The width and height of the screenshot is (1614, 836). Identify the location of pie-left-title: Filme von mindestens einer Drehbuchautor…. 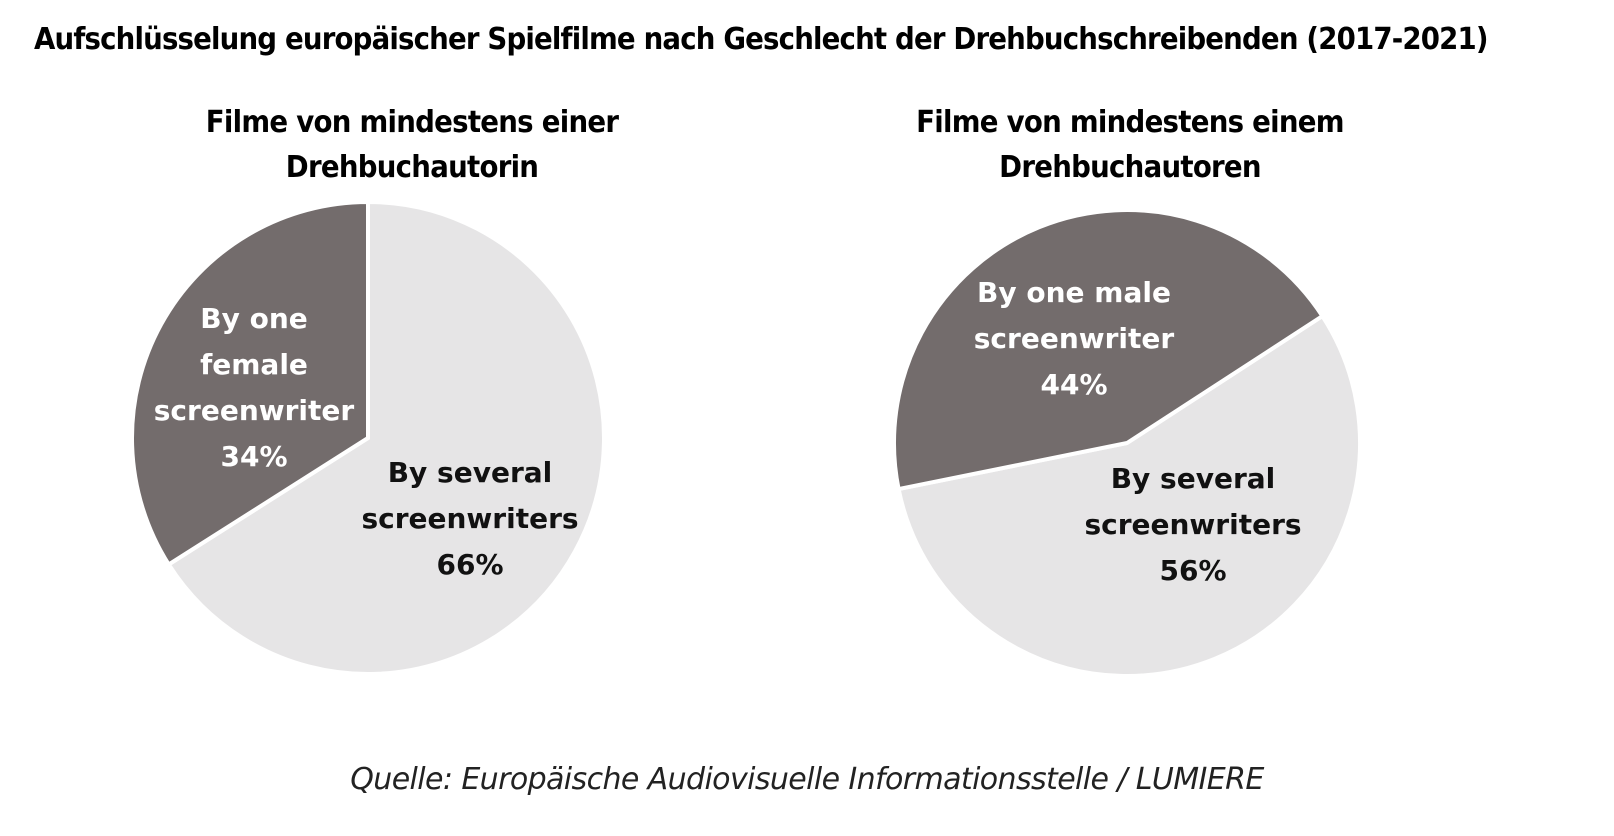
(412, 145).